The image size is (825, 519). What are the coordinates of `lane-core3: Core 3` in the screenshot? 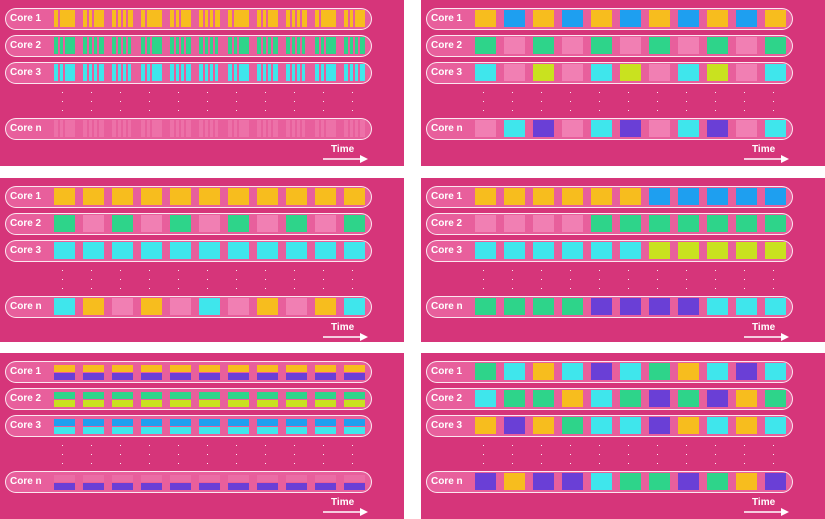 It's located at (188, 73).